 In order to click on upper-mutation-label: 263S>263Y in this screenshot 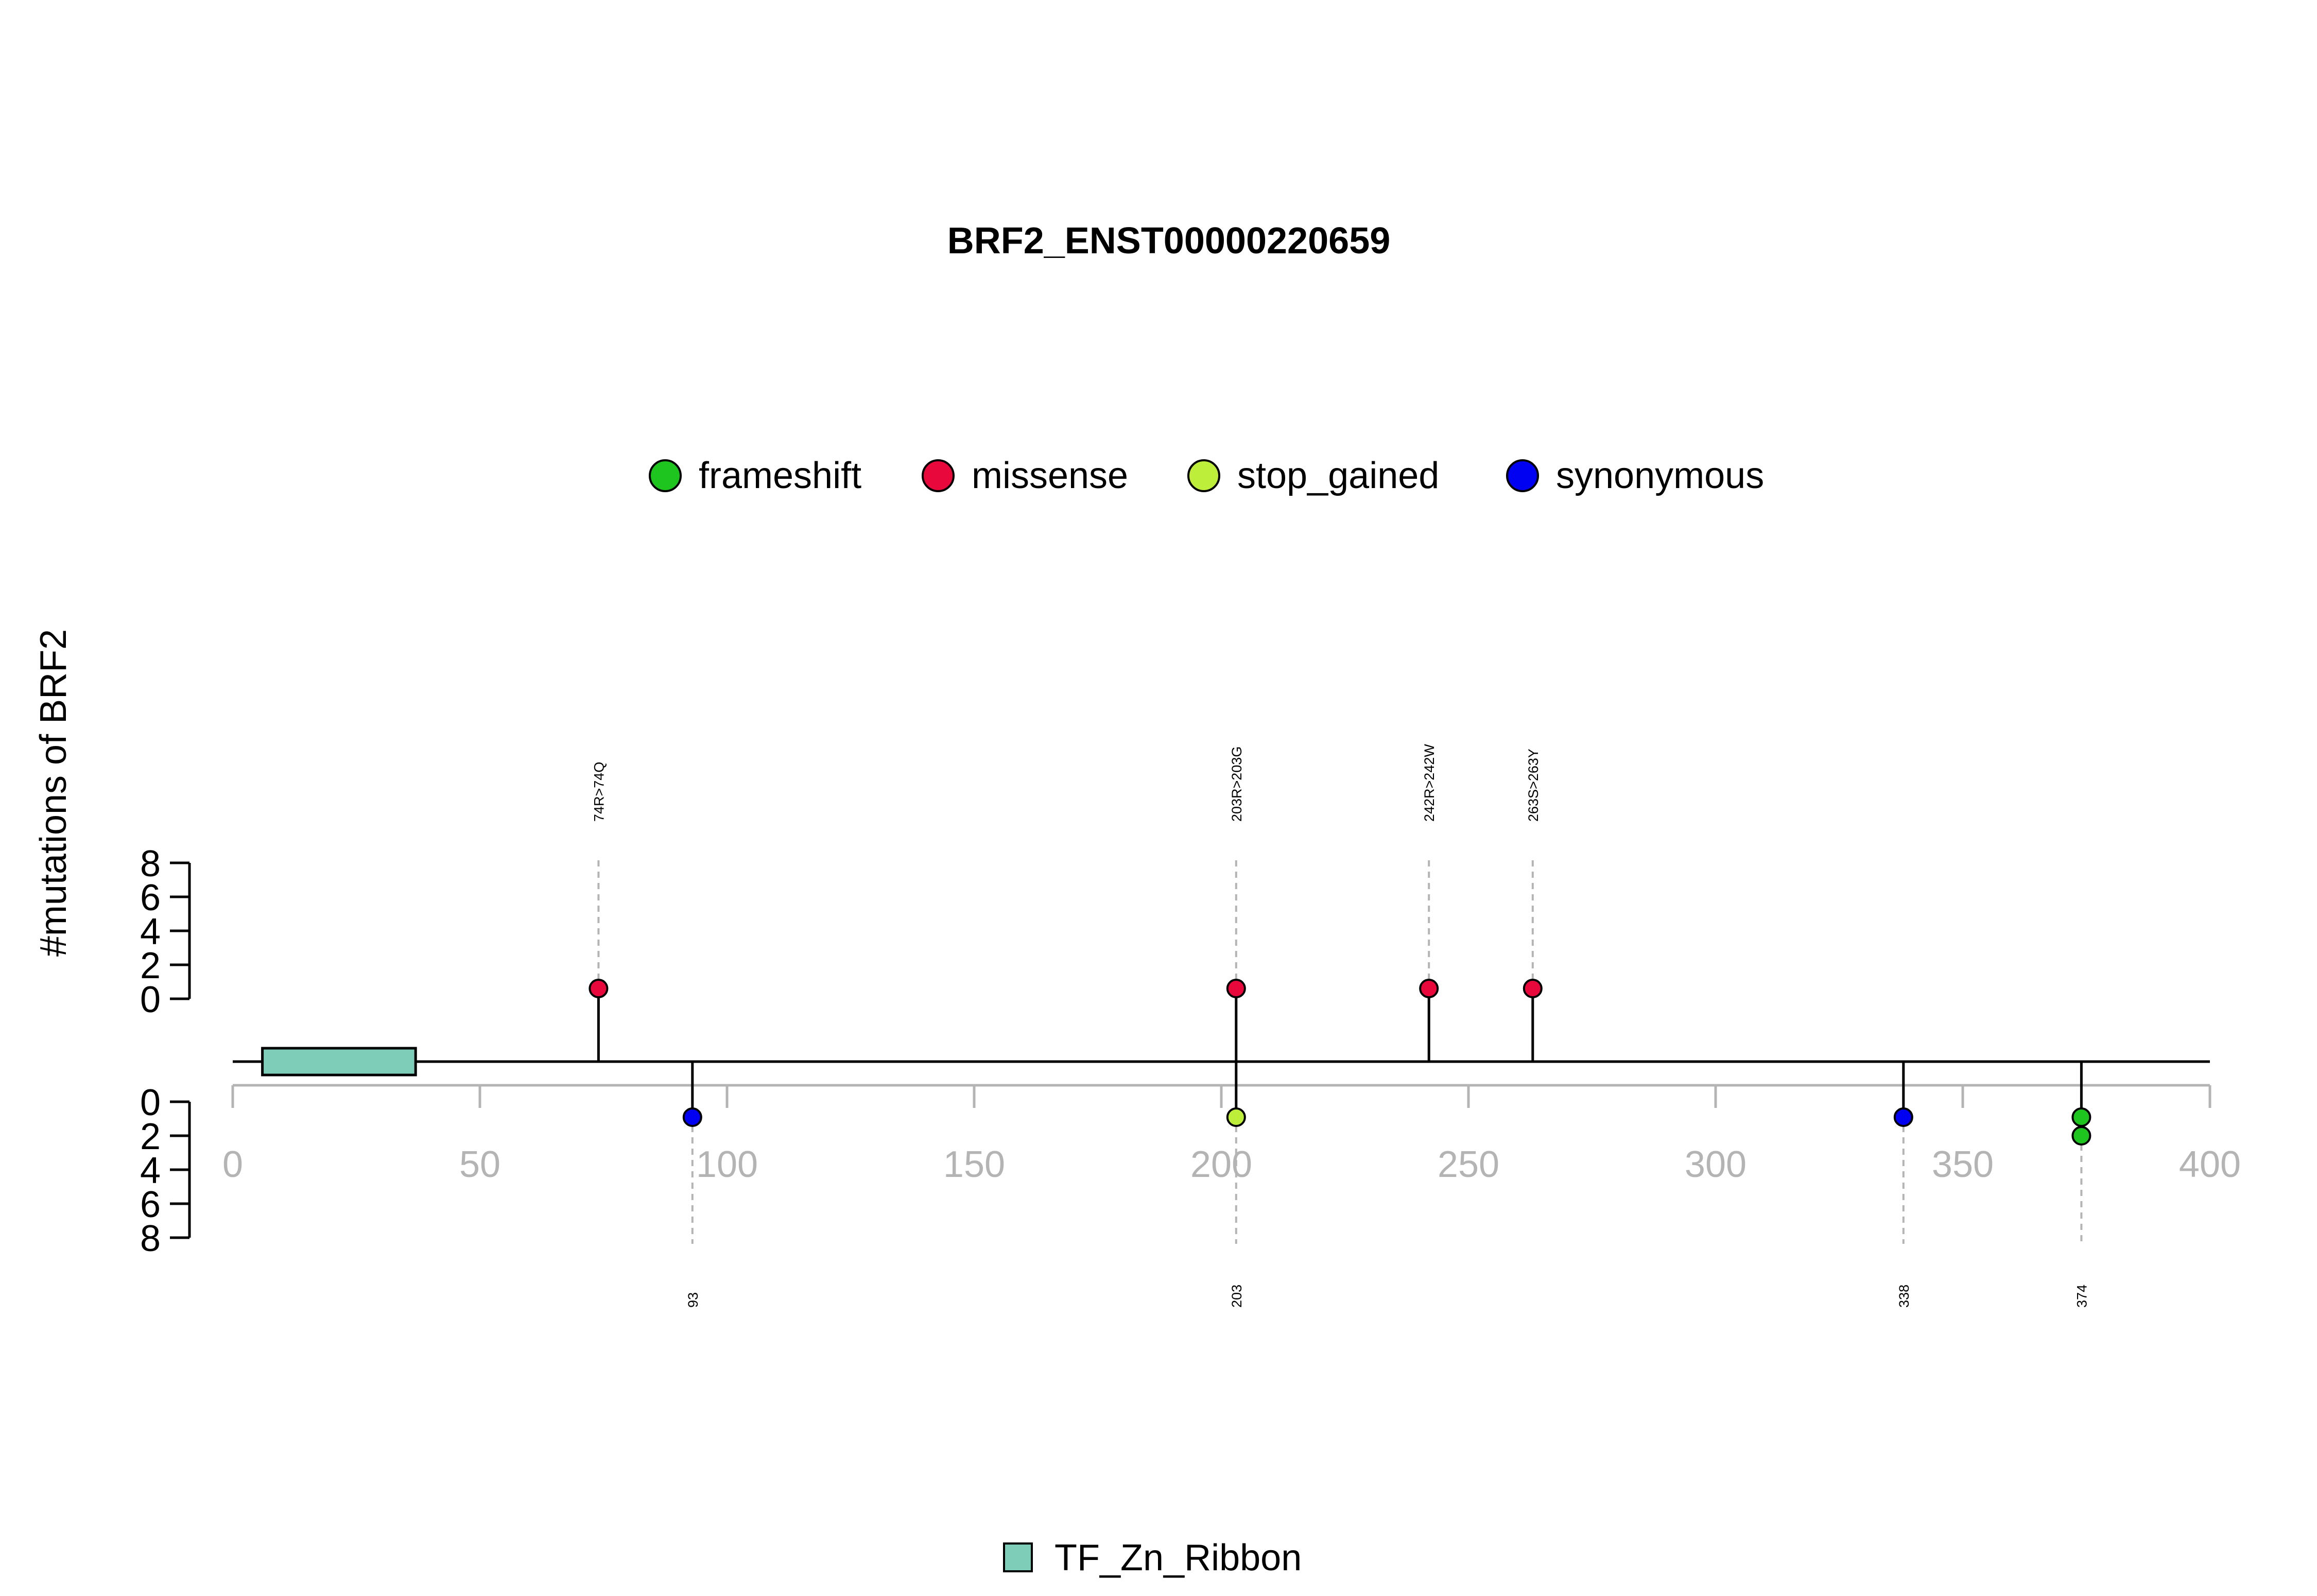, I will do `click(1533, 786)`.